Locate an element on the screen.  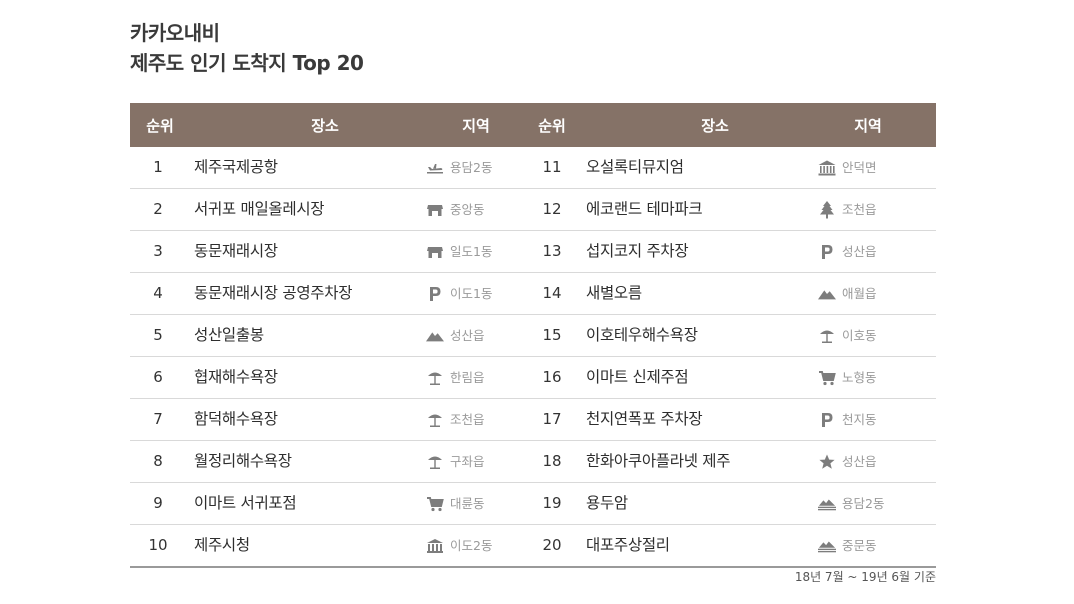
rank-number: 18 is located at coordinates (552, 461).